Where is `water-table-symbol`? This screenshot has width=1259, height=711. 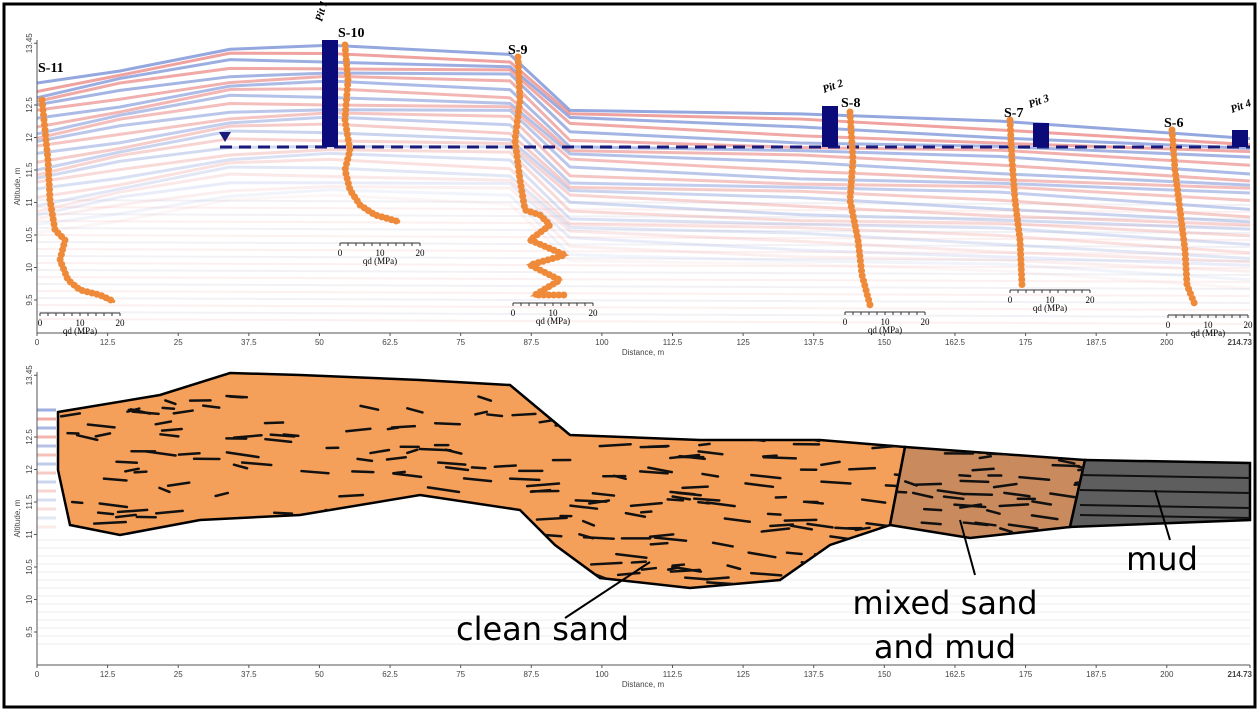 water-table-symbol is located at coordinates (225, 137).